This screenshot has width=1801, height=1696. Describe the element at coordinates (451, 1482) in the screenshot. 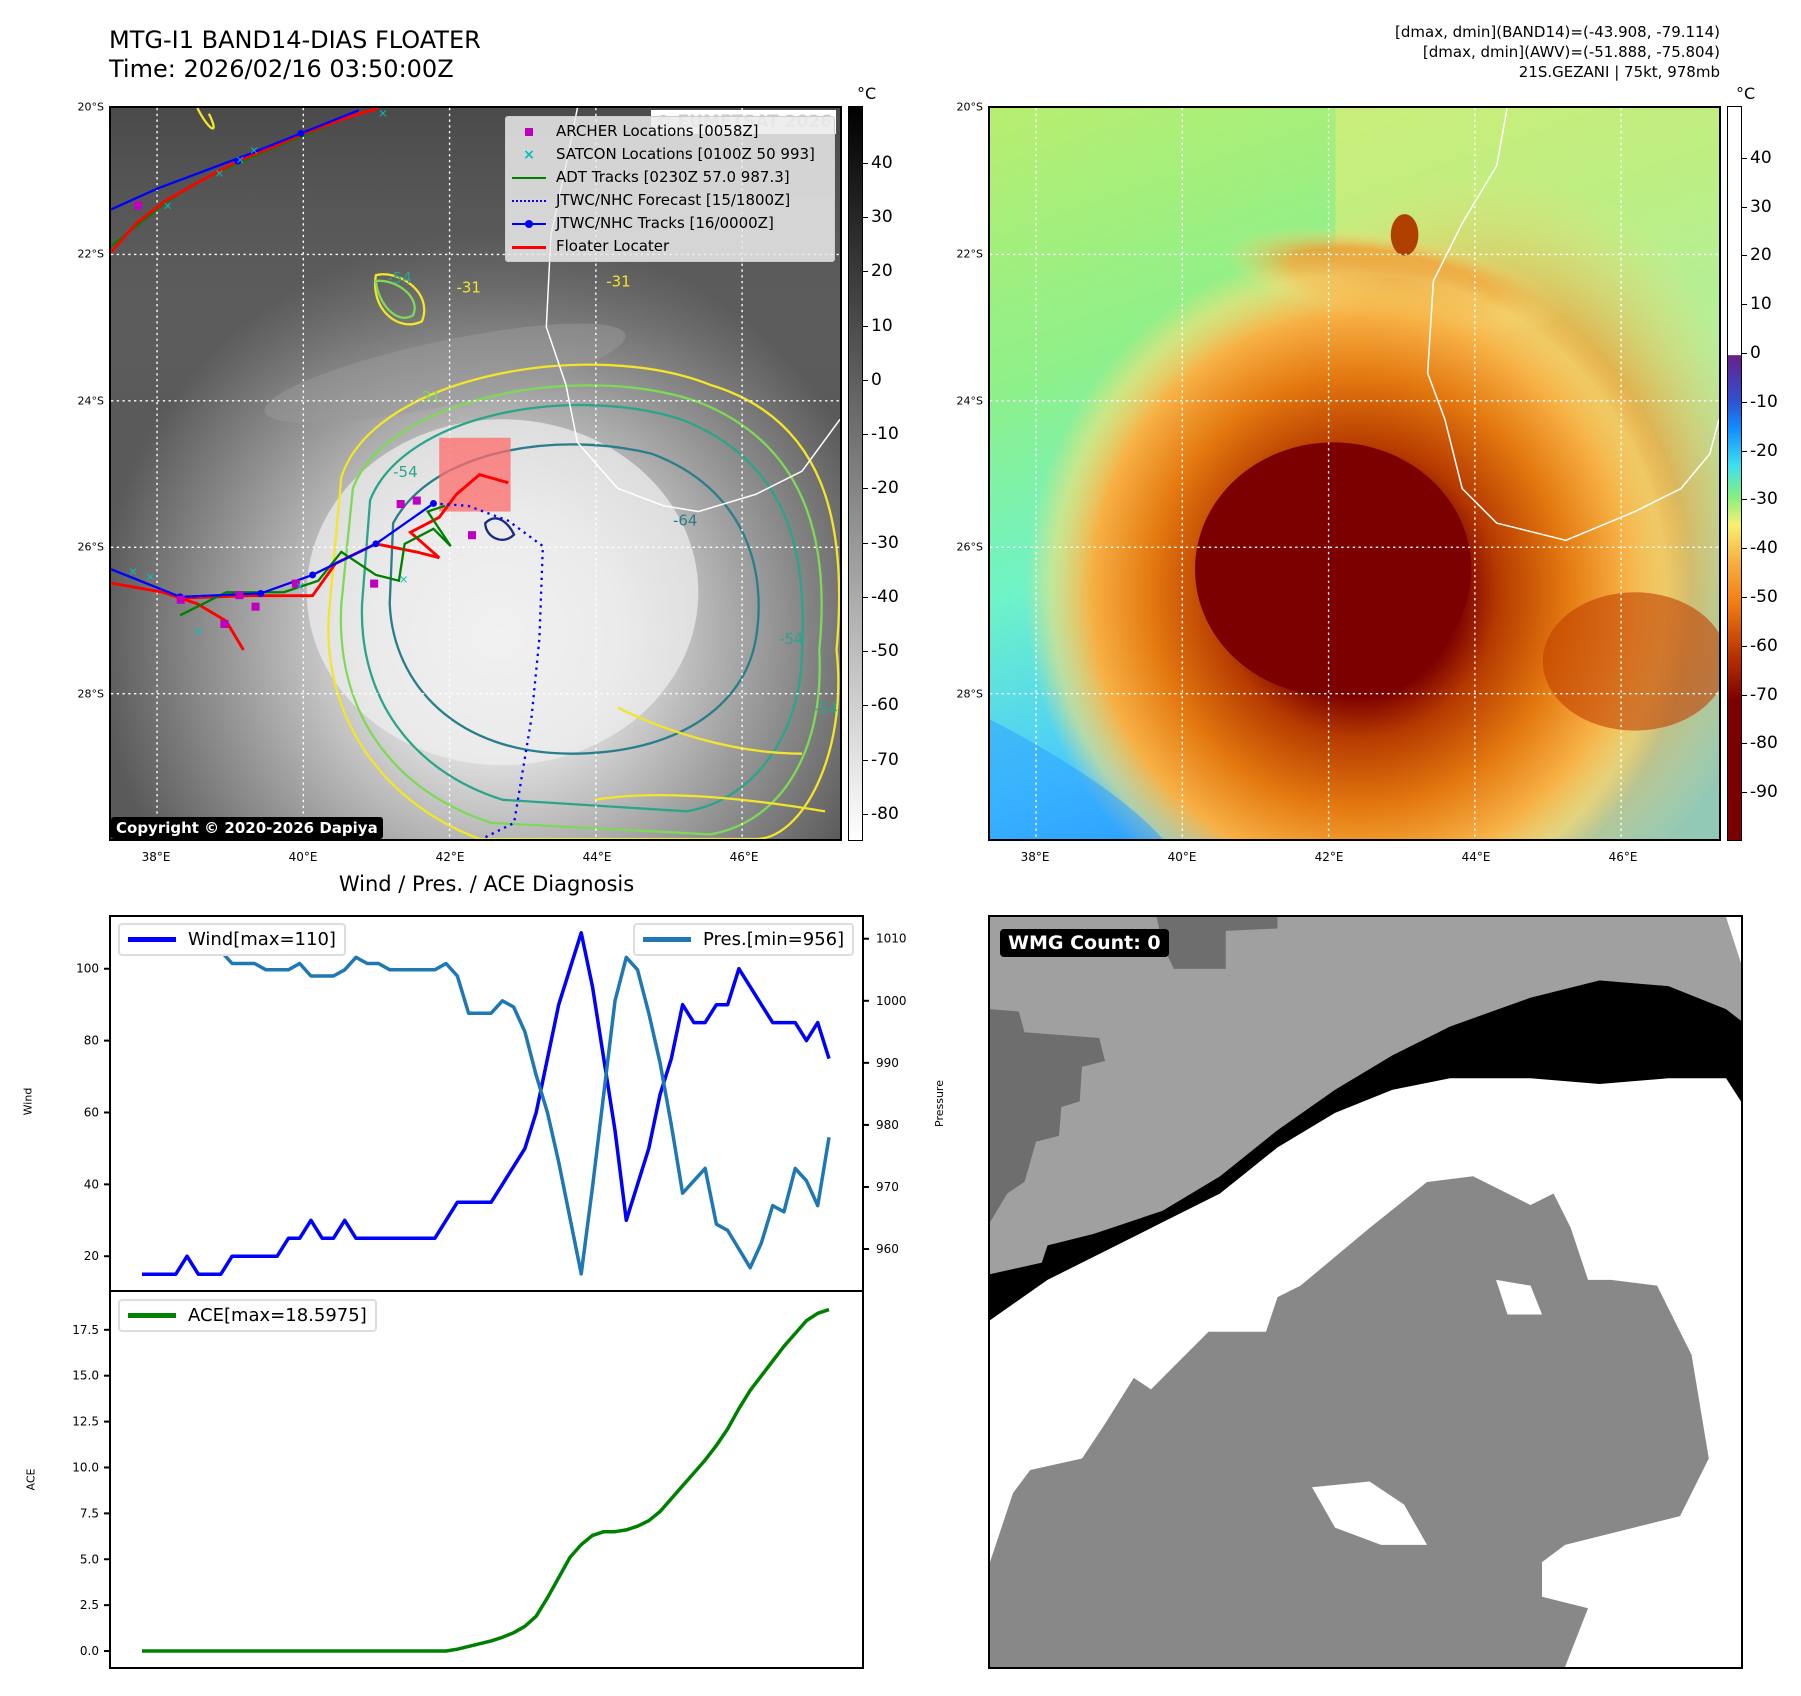

I see `chart-canvas: 0.0 2.5 5.0 7.5 10.0 12.5 15.0 17.5` at that location.